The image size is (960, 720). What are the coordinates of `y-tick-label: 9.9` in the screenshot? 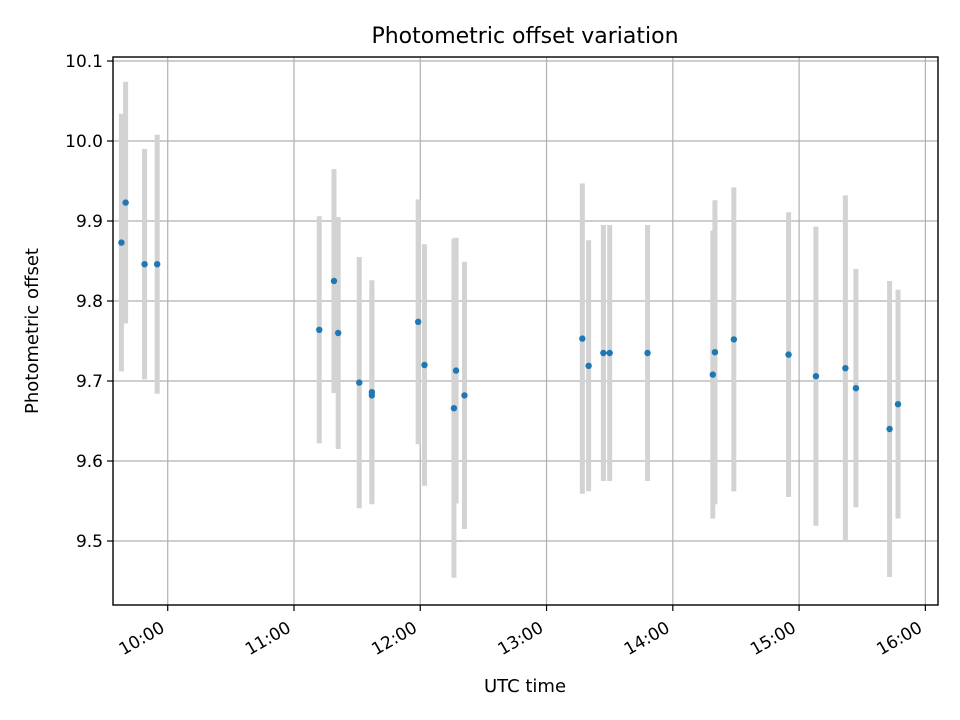 It's located at (89, 222).